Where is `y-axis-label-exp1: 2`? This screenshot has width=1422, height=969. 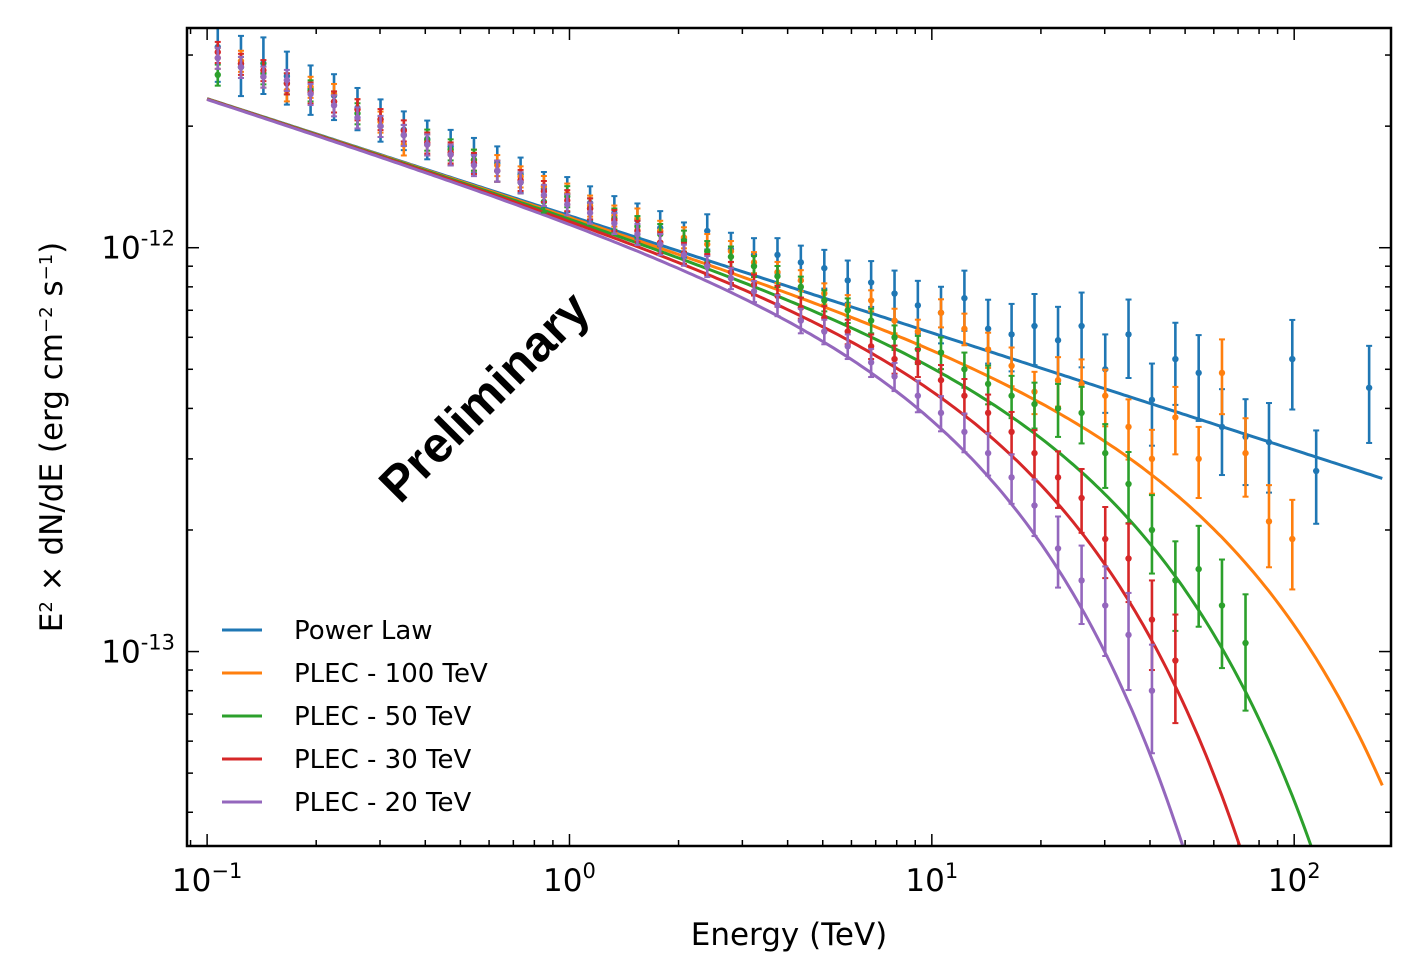
y-axis-label-exp1: 2 is located at coordinates (46, 606).